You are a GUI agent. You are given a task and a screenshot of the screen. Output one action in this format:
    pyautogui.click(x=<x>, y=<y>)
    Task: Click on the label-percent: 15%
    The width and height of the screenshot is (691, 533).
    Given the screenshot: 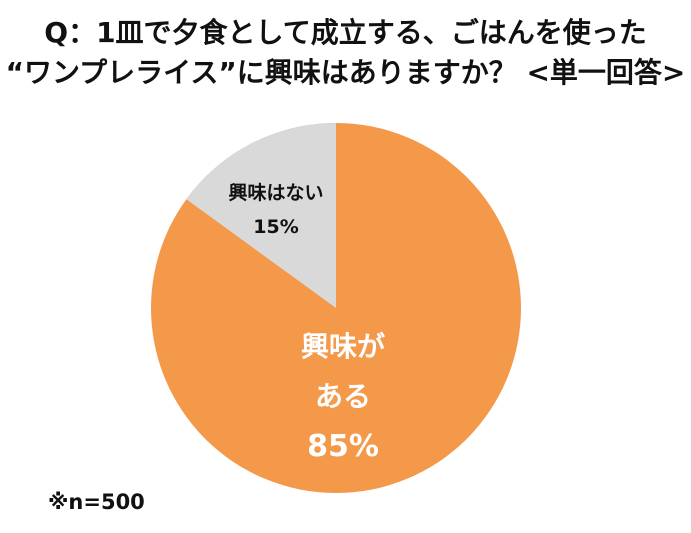 What is the action you would take?
    pyautogui.click(x=276, y=227)
    